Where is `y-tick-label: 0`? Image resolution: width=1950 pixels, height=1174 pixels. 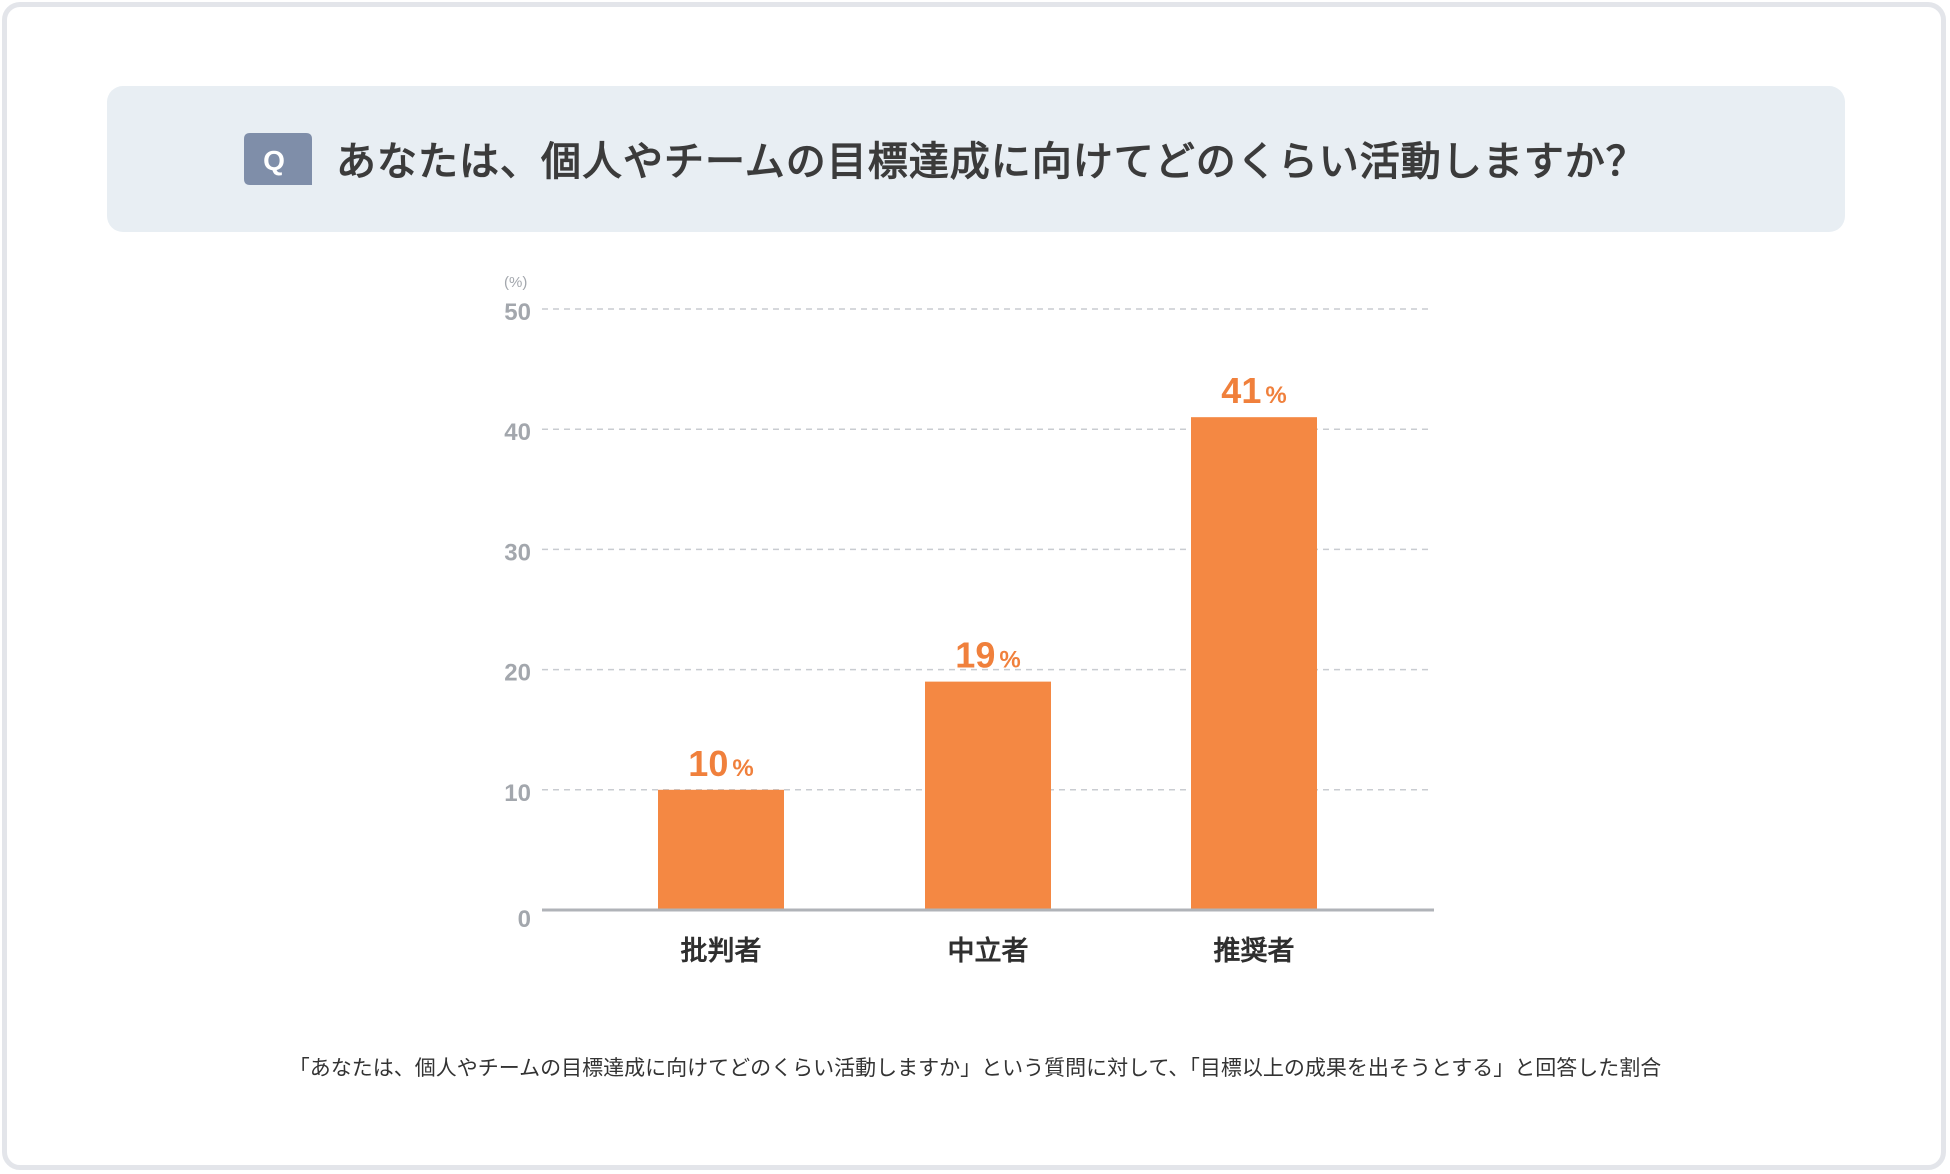 y-tick-label: 0 is located at coordinates (524, 919).